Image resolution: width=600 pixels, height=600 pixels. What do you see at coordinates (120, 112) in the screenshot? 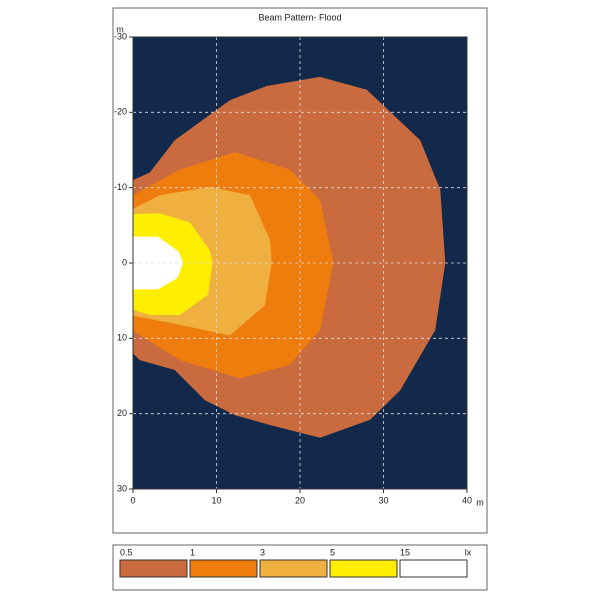
I see `y-tick-label: -20` at bounding box center [120, 112].